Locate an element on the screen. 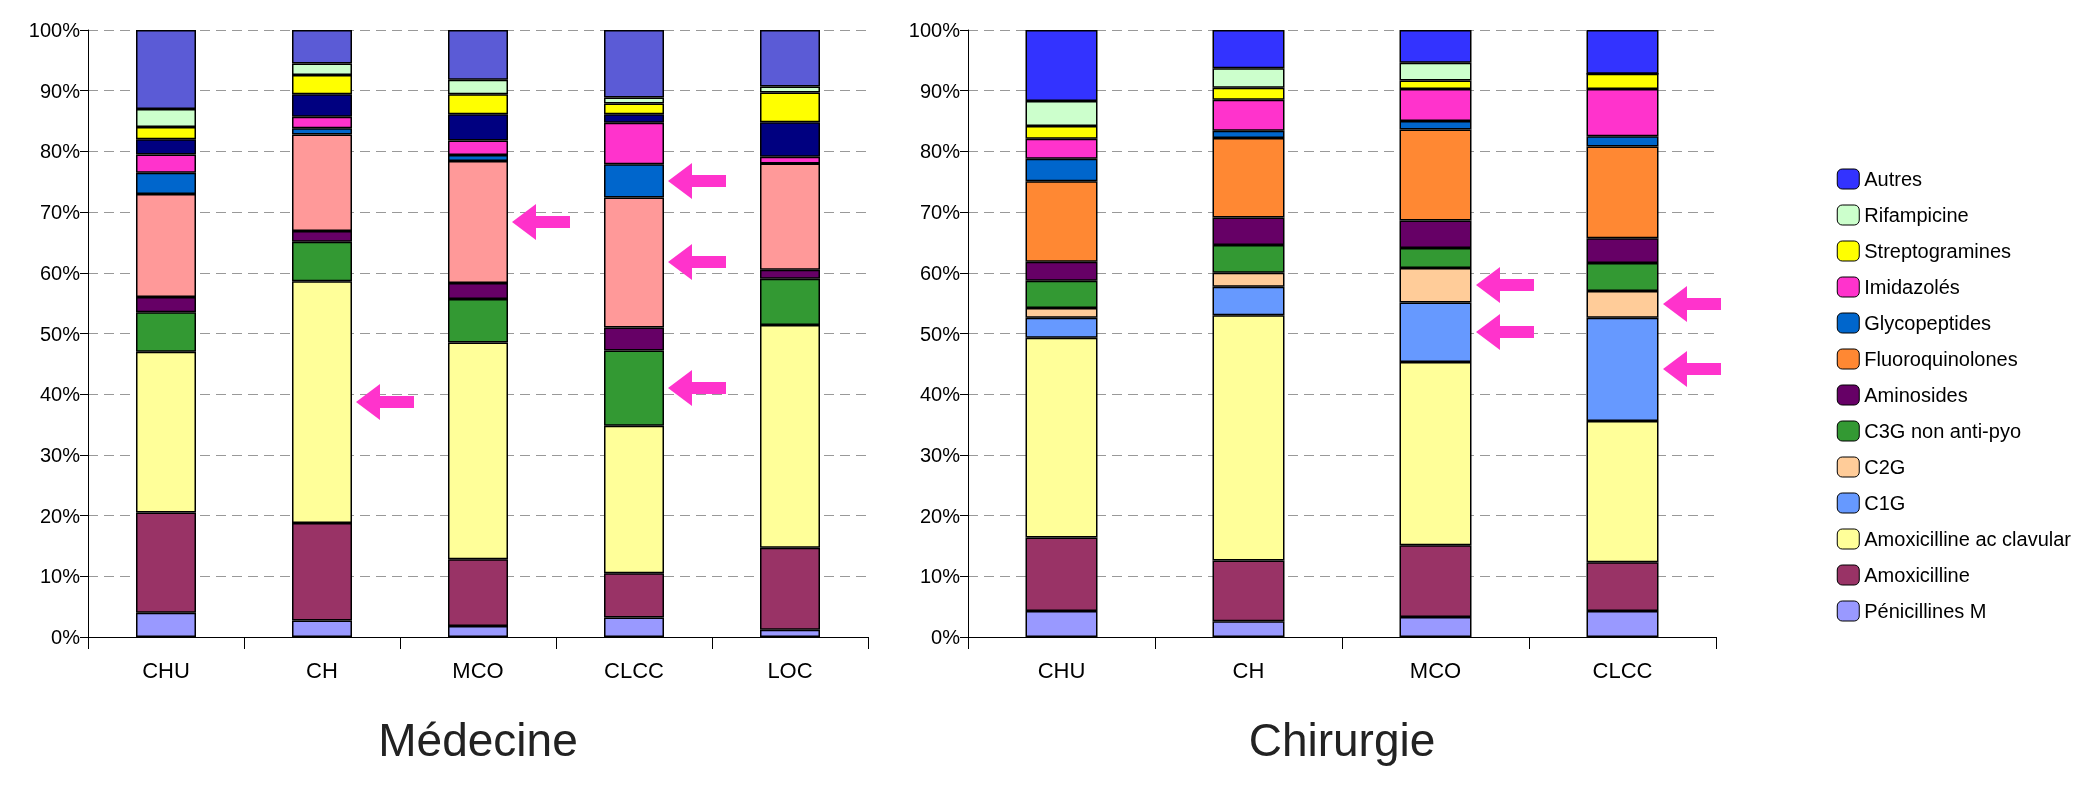 This screenshot has width=2089, height=790. legend-label: Glycopeptides is located at coordinates (1928, 323).